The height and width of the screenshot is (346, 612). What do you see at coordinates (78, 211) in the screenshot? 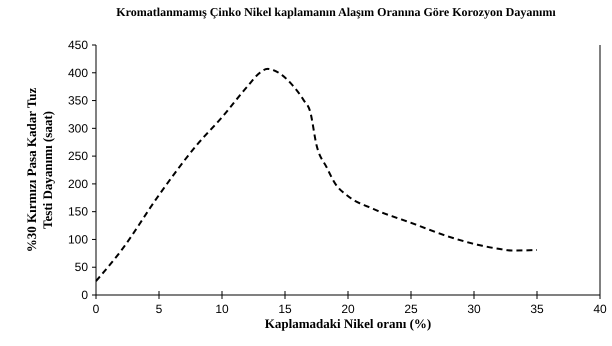
I see `y-tick-label: 150` at bounding box center [78, 211].